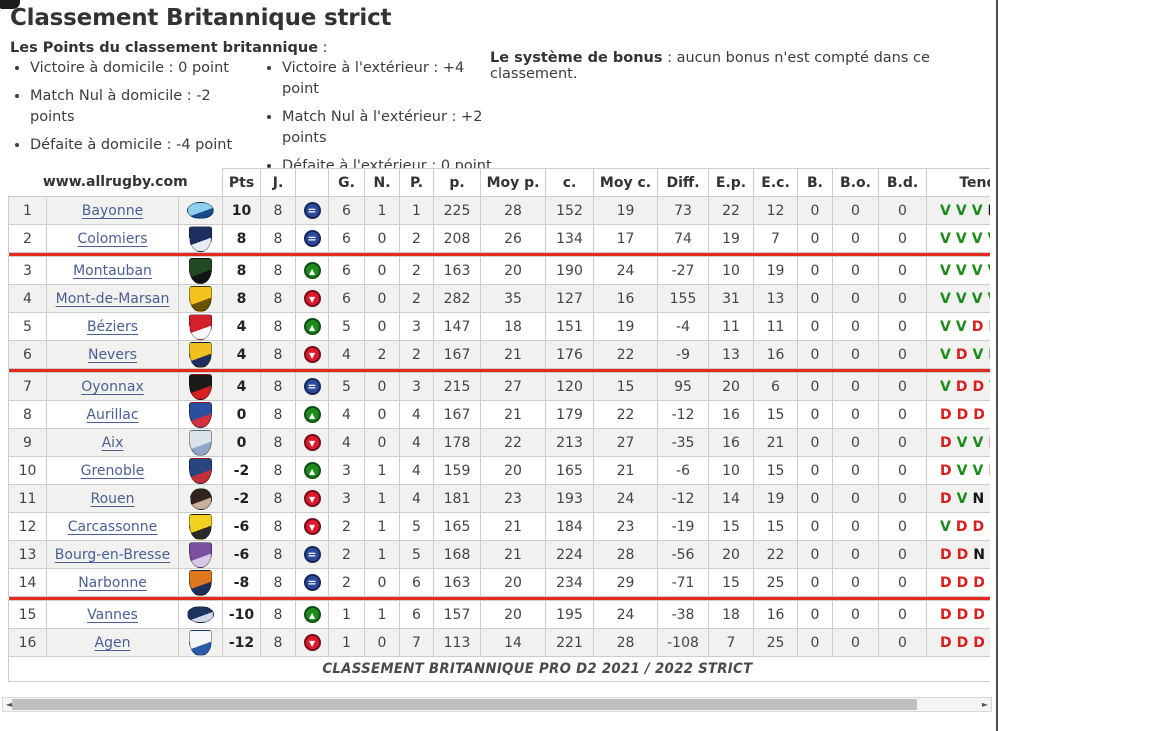 This screenshot has width=1152, height=731. I want to click on scrollbar-thumb, so click(464, 704).